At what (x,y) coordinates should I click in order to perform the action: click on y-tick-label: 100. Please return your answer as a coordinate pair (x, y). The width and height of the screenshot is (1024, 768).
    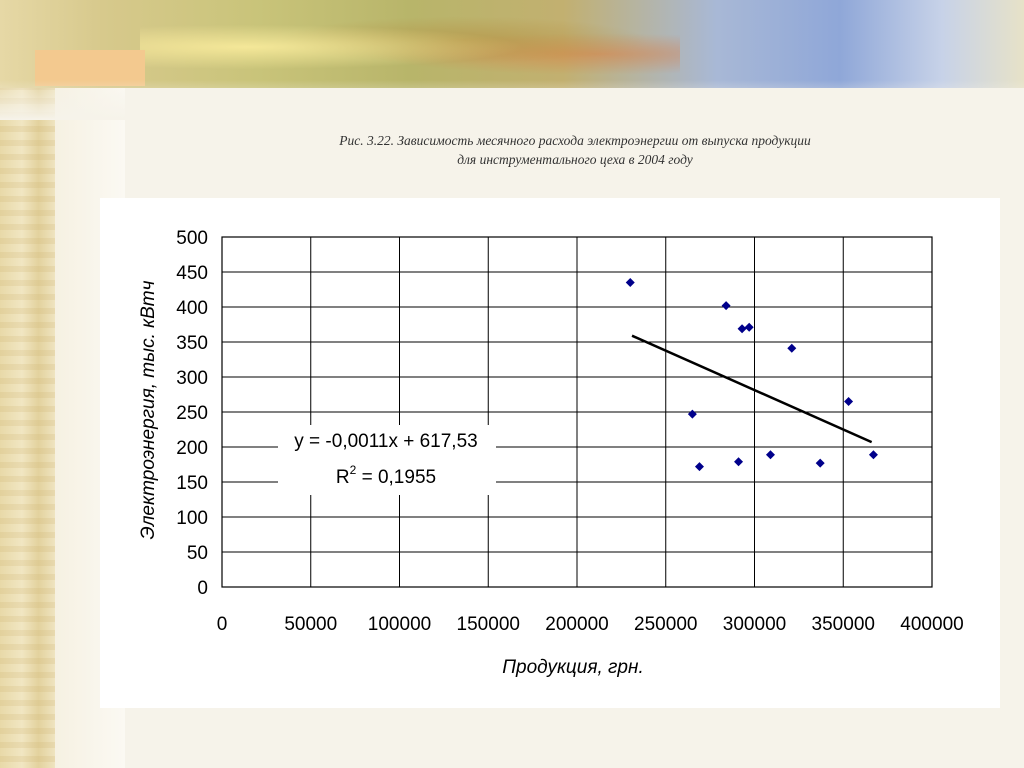
    Looking at the image, I should click on (192, 518).